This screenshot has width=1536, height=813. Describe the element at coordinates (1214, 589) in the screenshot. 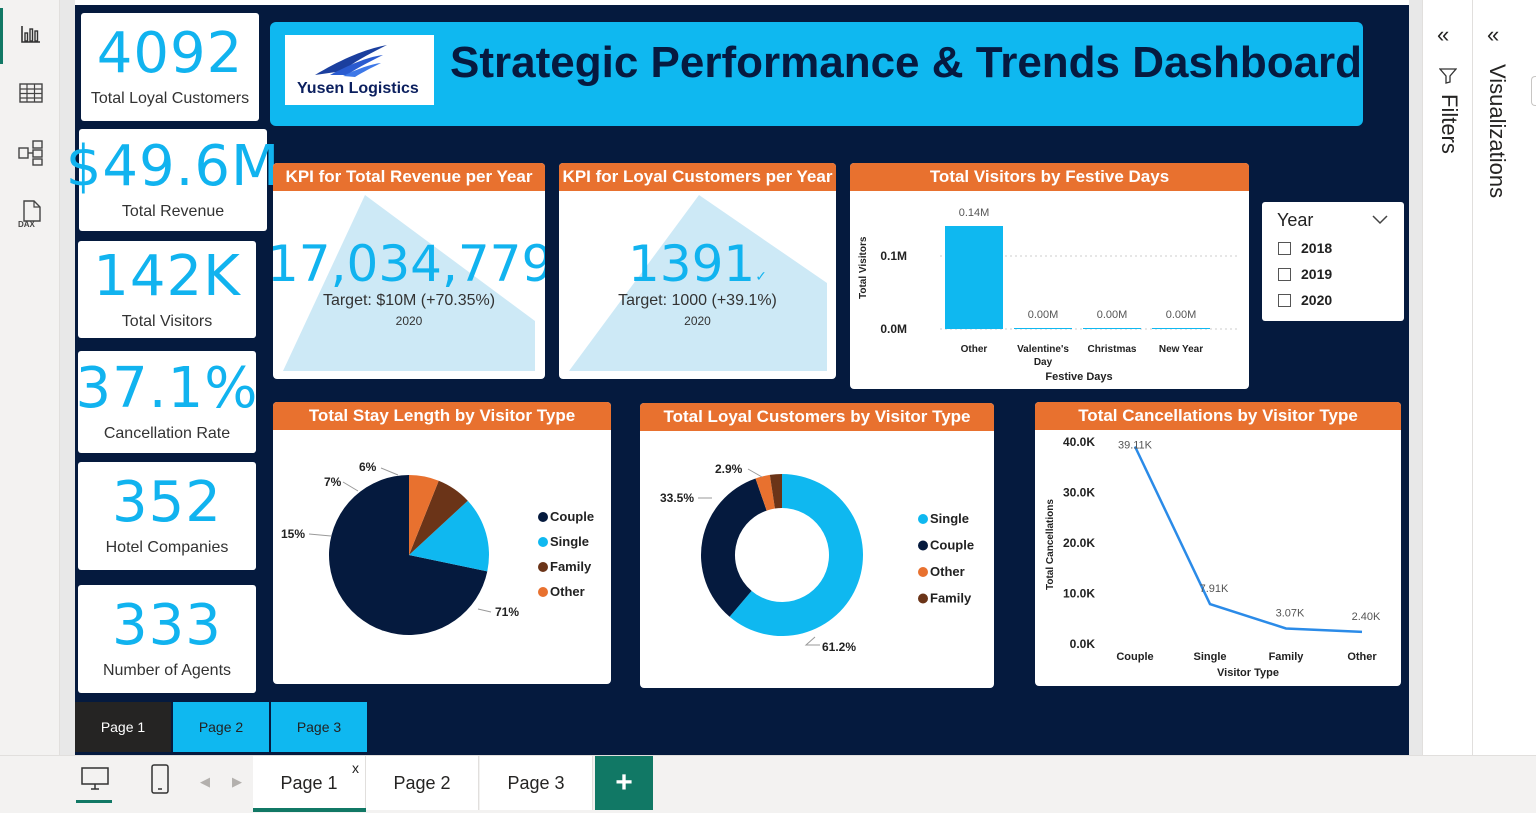

I see `point-data-label: 7.91K` at that location.